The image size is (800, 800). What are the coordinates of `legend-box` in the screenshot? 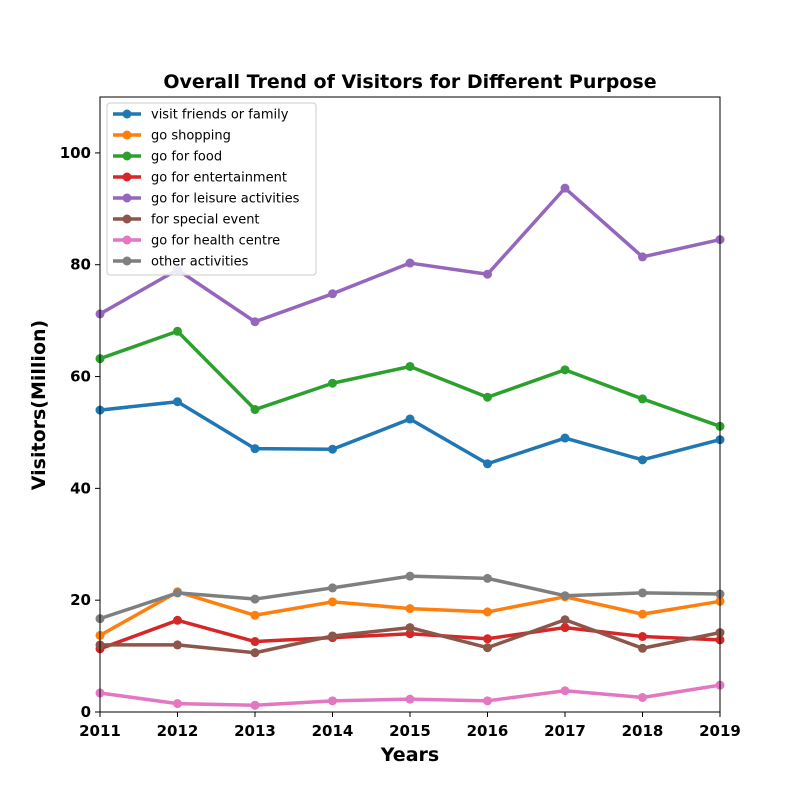 It's located at (211, 189).